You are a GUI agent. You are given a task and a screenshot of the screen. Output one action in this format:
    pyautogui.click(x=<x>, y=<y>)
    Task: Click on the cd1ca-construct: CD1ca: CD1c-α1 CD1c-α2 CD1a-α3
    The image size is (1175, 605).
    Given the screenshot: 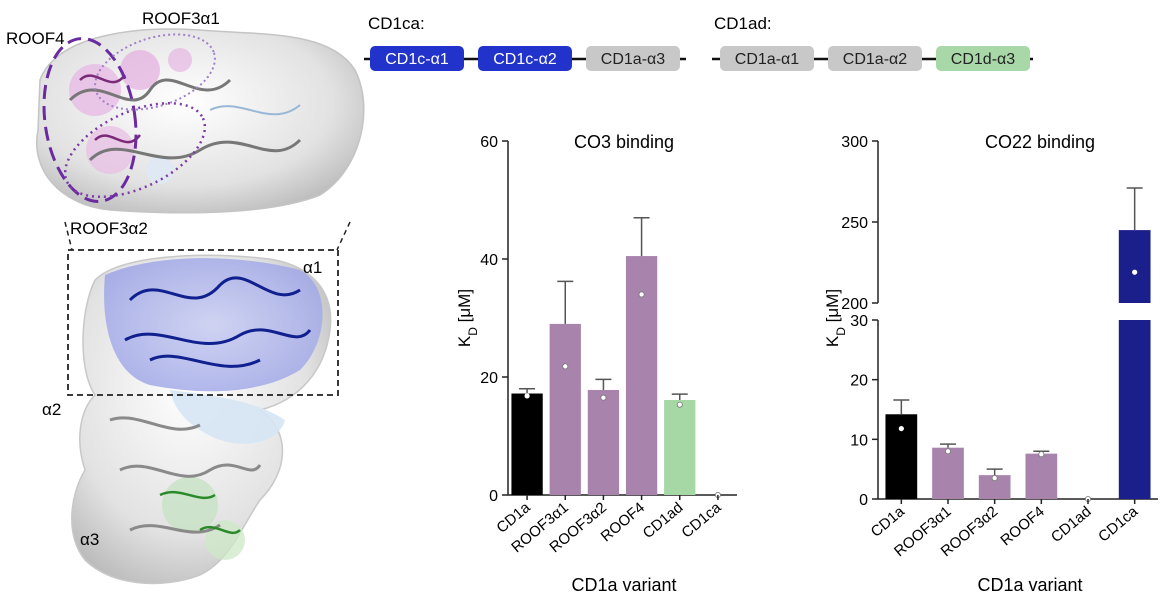 What is the action you would take?
    pyautogui.click(x=525, y=42)
    